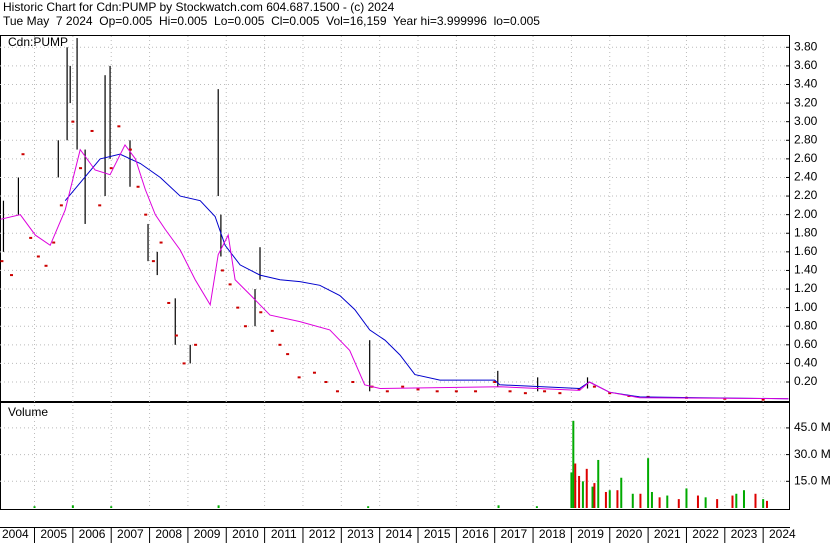 The image size is (830, 543). I want to click on y-tick-label: 0.40, so click(806, 363).